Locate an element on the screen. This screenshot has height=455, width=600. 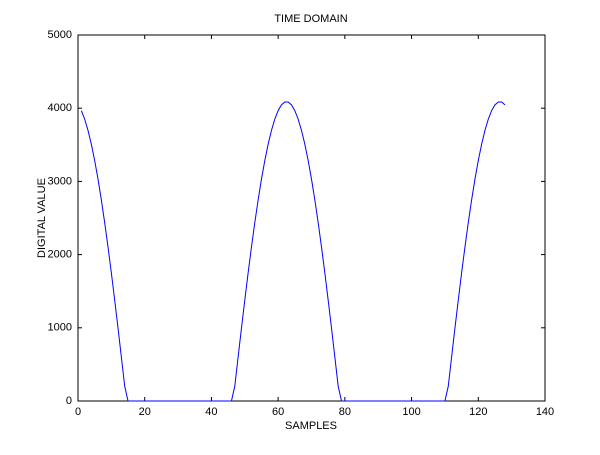
x-tick-label: 120 is located at coordinates (478, 412).